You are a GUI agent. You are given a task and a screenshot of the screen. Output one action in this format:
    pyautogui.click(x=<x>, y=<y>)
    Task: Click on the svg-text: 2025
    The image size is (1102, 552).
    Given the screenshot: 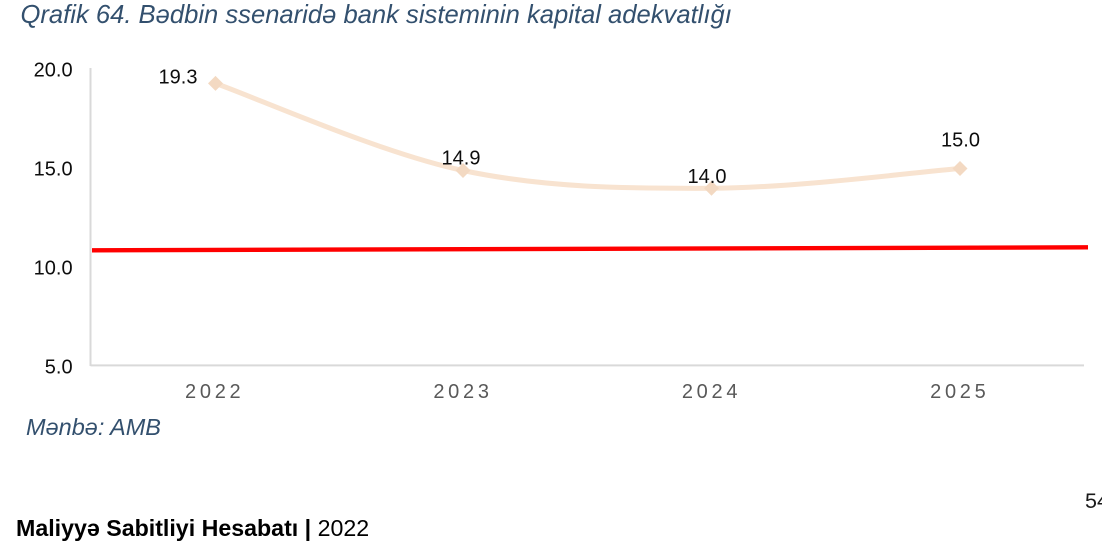 What is the action you would take?
    pyautogui.click(x=959, y=392)
    